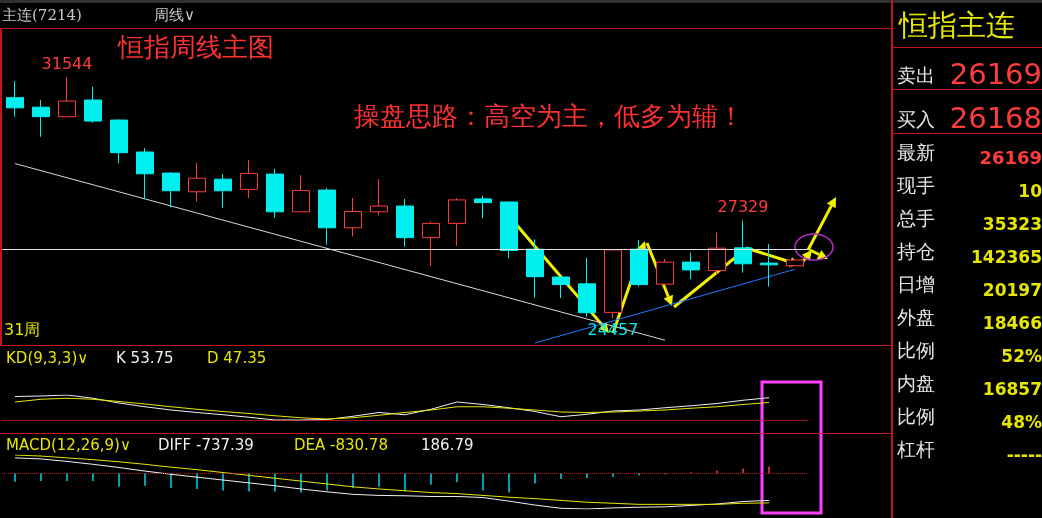 This screenshot has height=518, width=1042. What do you see at coordinates (195, 47) in the screenshot?
I see `chart-title: 恒指周线主图` at bounding box center [195, 47].